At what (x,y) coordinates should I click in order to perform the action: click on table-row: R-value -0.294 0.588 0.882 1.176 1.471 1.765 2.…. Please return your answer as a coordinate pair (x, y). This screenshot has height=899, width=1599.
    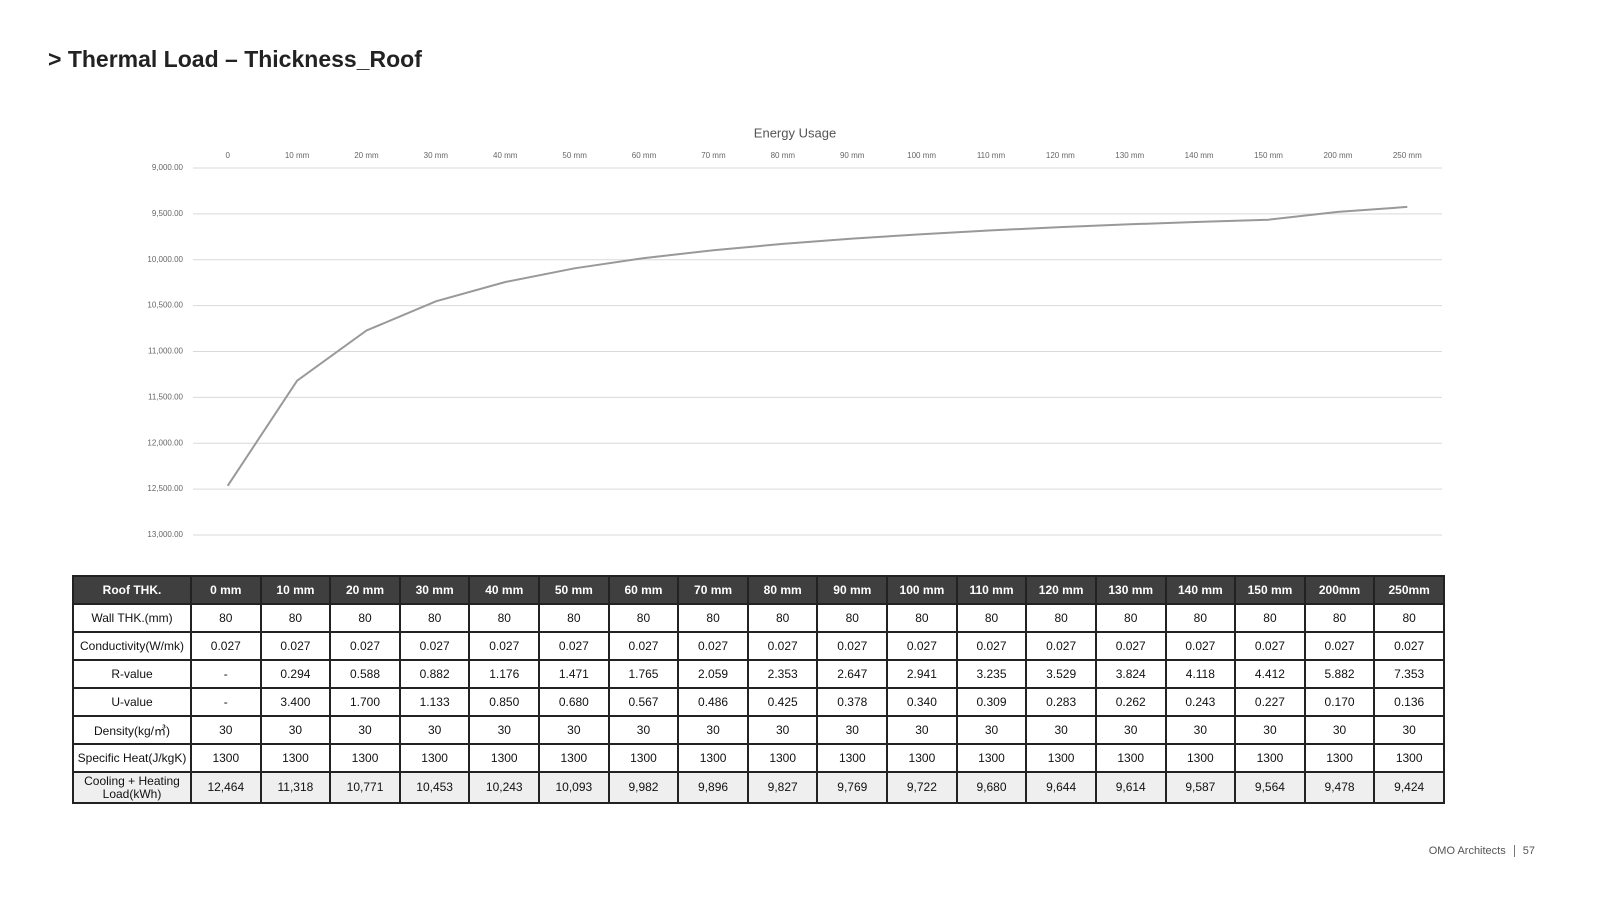
    Looking at the image, I should click on (758, 674).